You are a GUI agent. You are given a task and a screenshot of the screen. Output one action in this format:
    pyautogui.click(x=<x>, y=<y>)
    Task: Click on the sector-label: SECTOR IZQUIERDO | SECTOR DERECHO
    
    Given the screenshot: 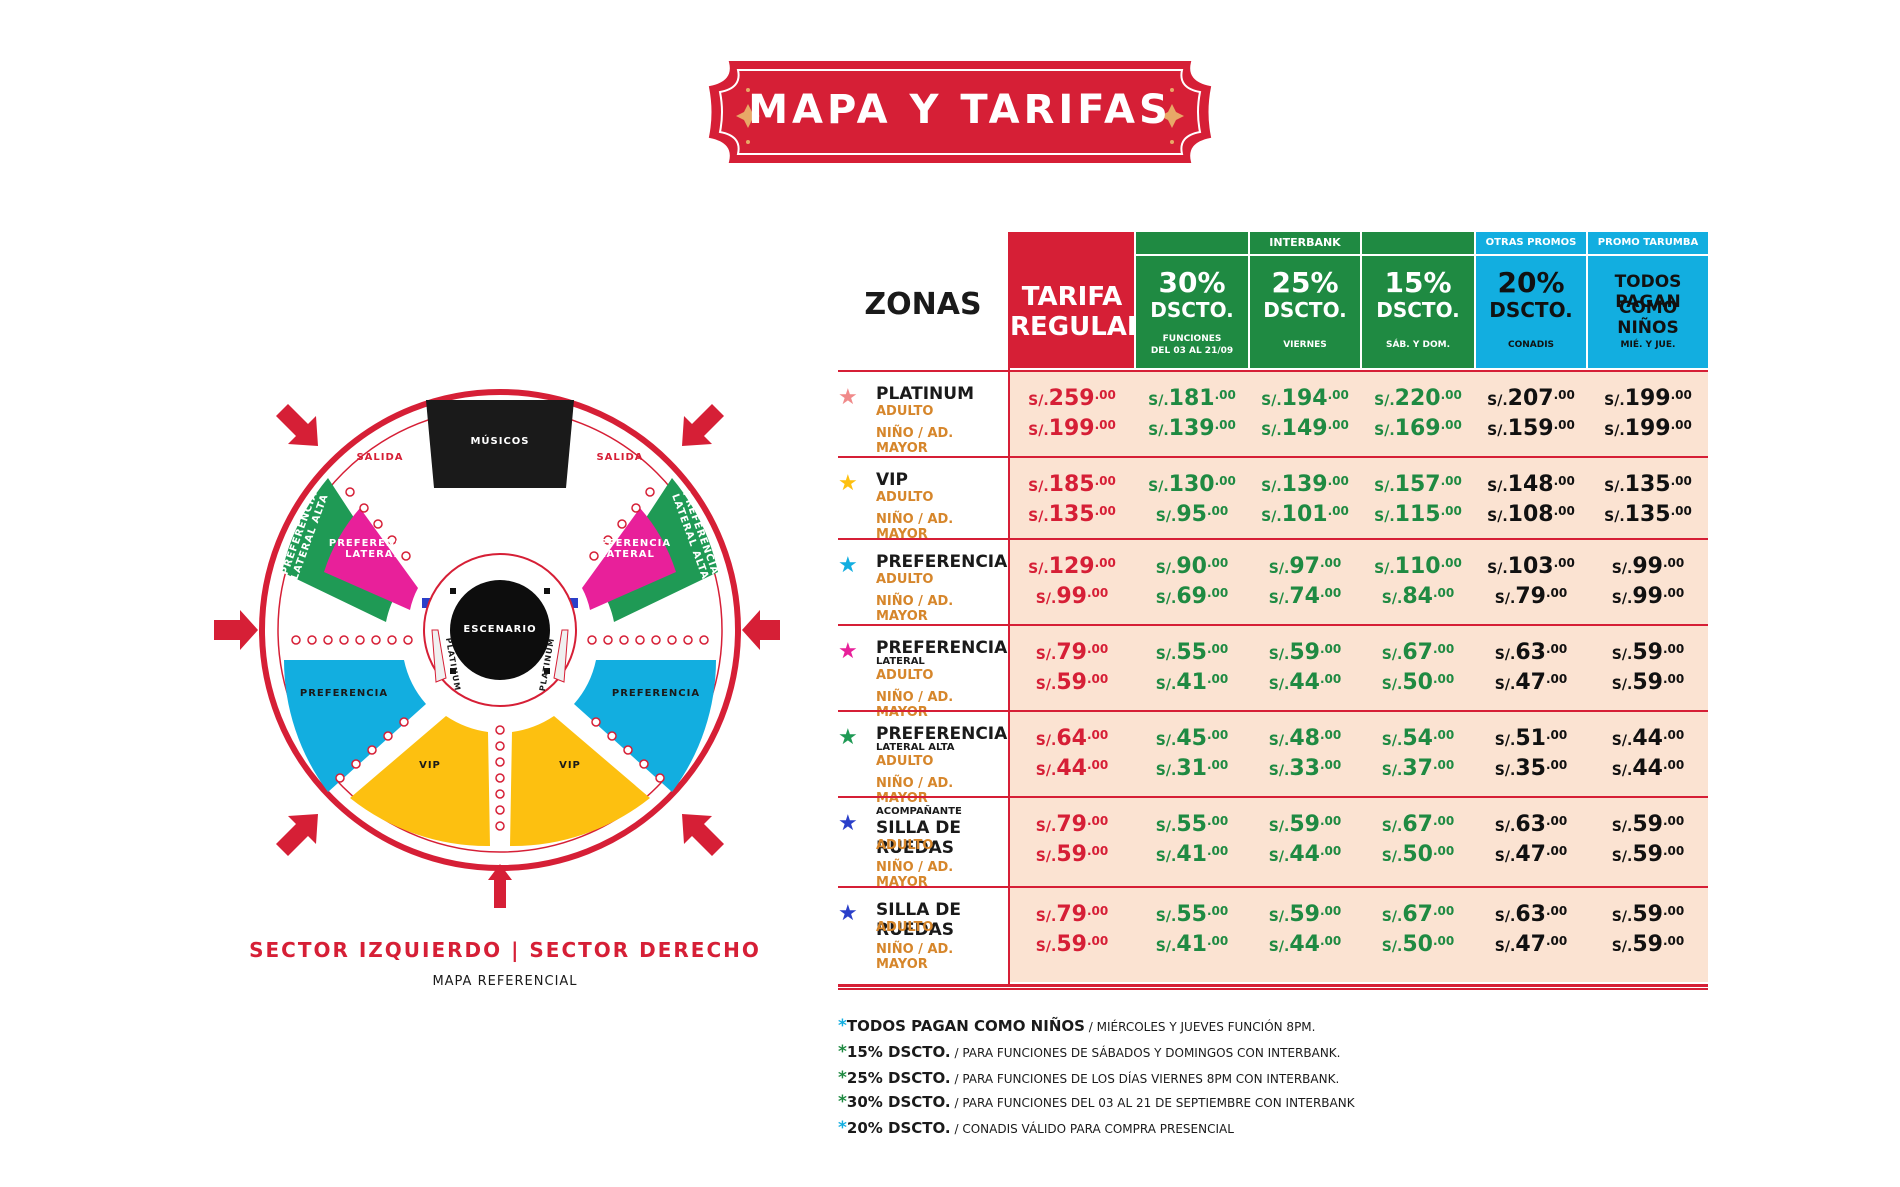 What is the action you would take?
    pyautogui.click(x=505, y=950)
    